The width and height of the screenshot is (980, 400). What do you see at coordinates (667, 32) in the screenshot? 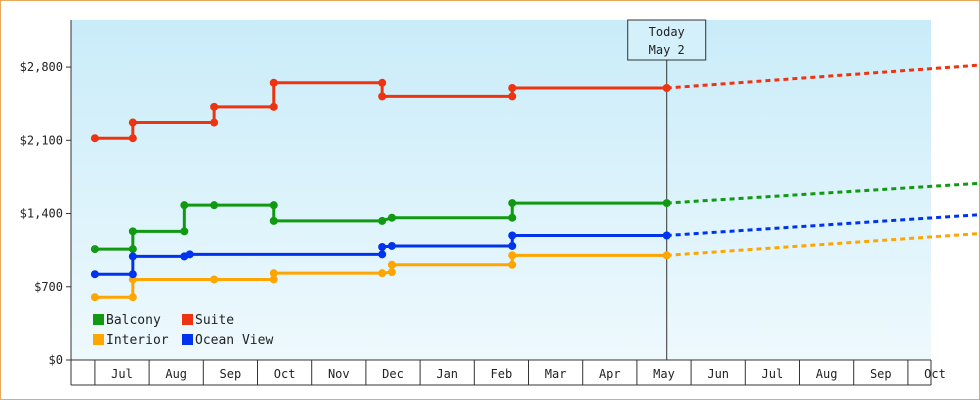
I see `today-label: Today` at bounding box center [667, 32].